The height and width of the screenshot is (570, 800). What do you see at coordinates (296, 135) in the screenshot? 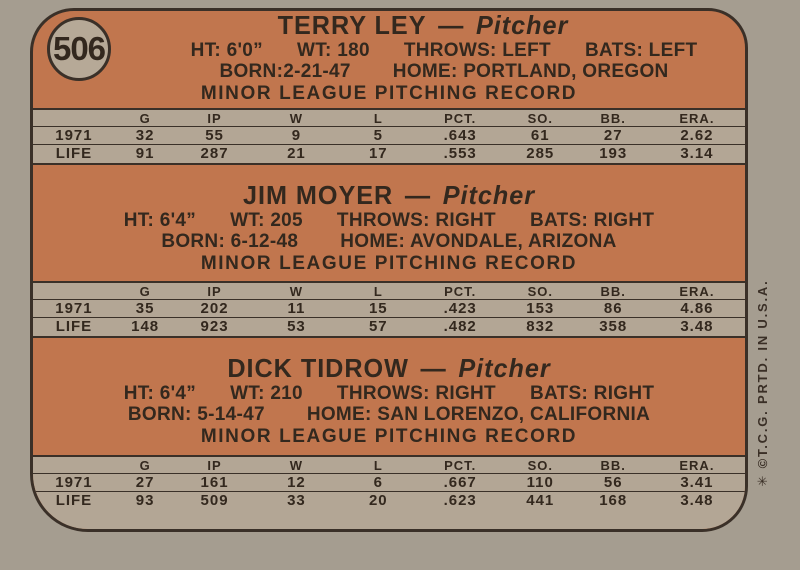
I see `stat-cell: 9` at bounding box center [296, 135].